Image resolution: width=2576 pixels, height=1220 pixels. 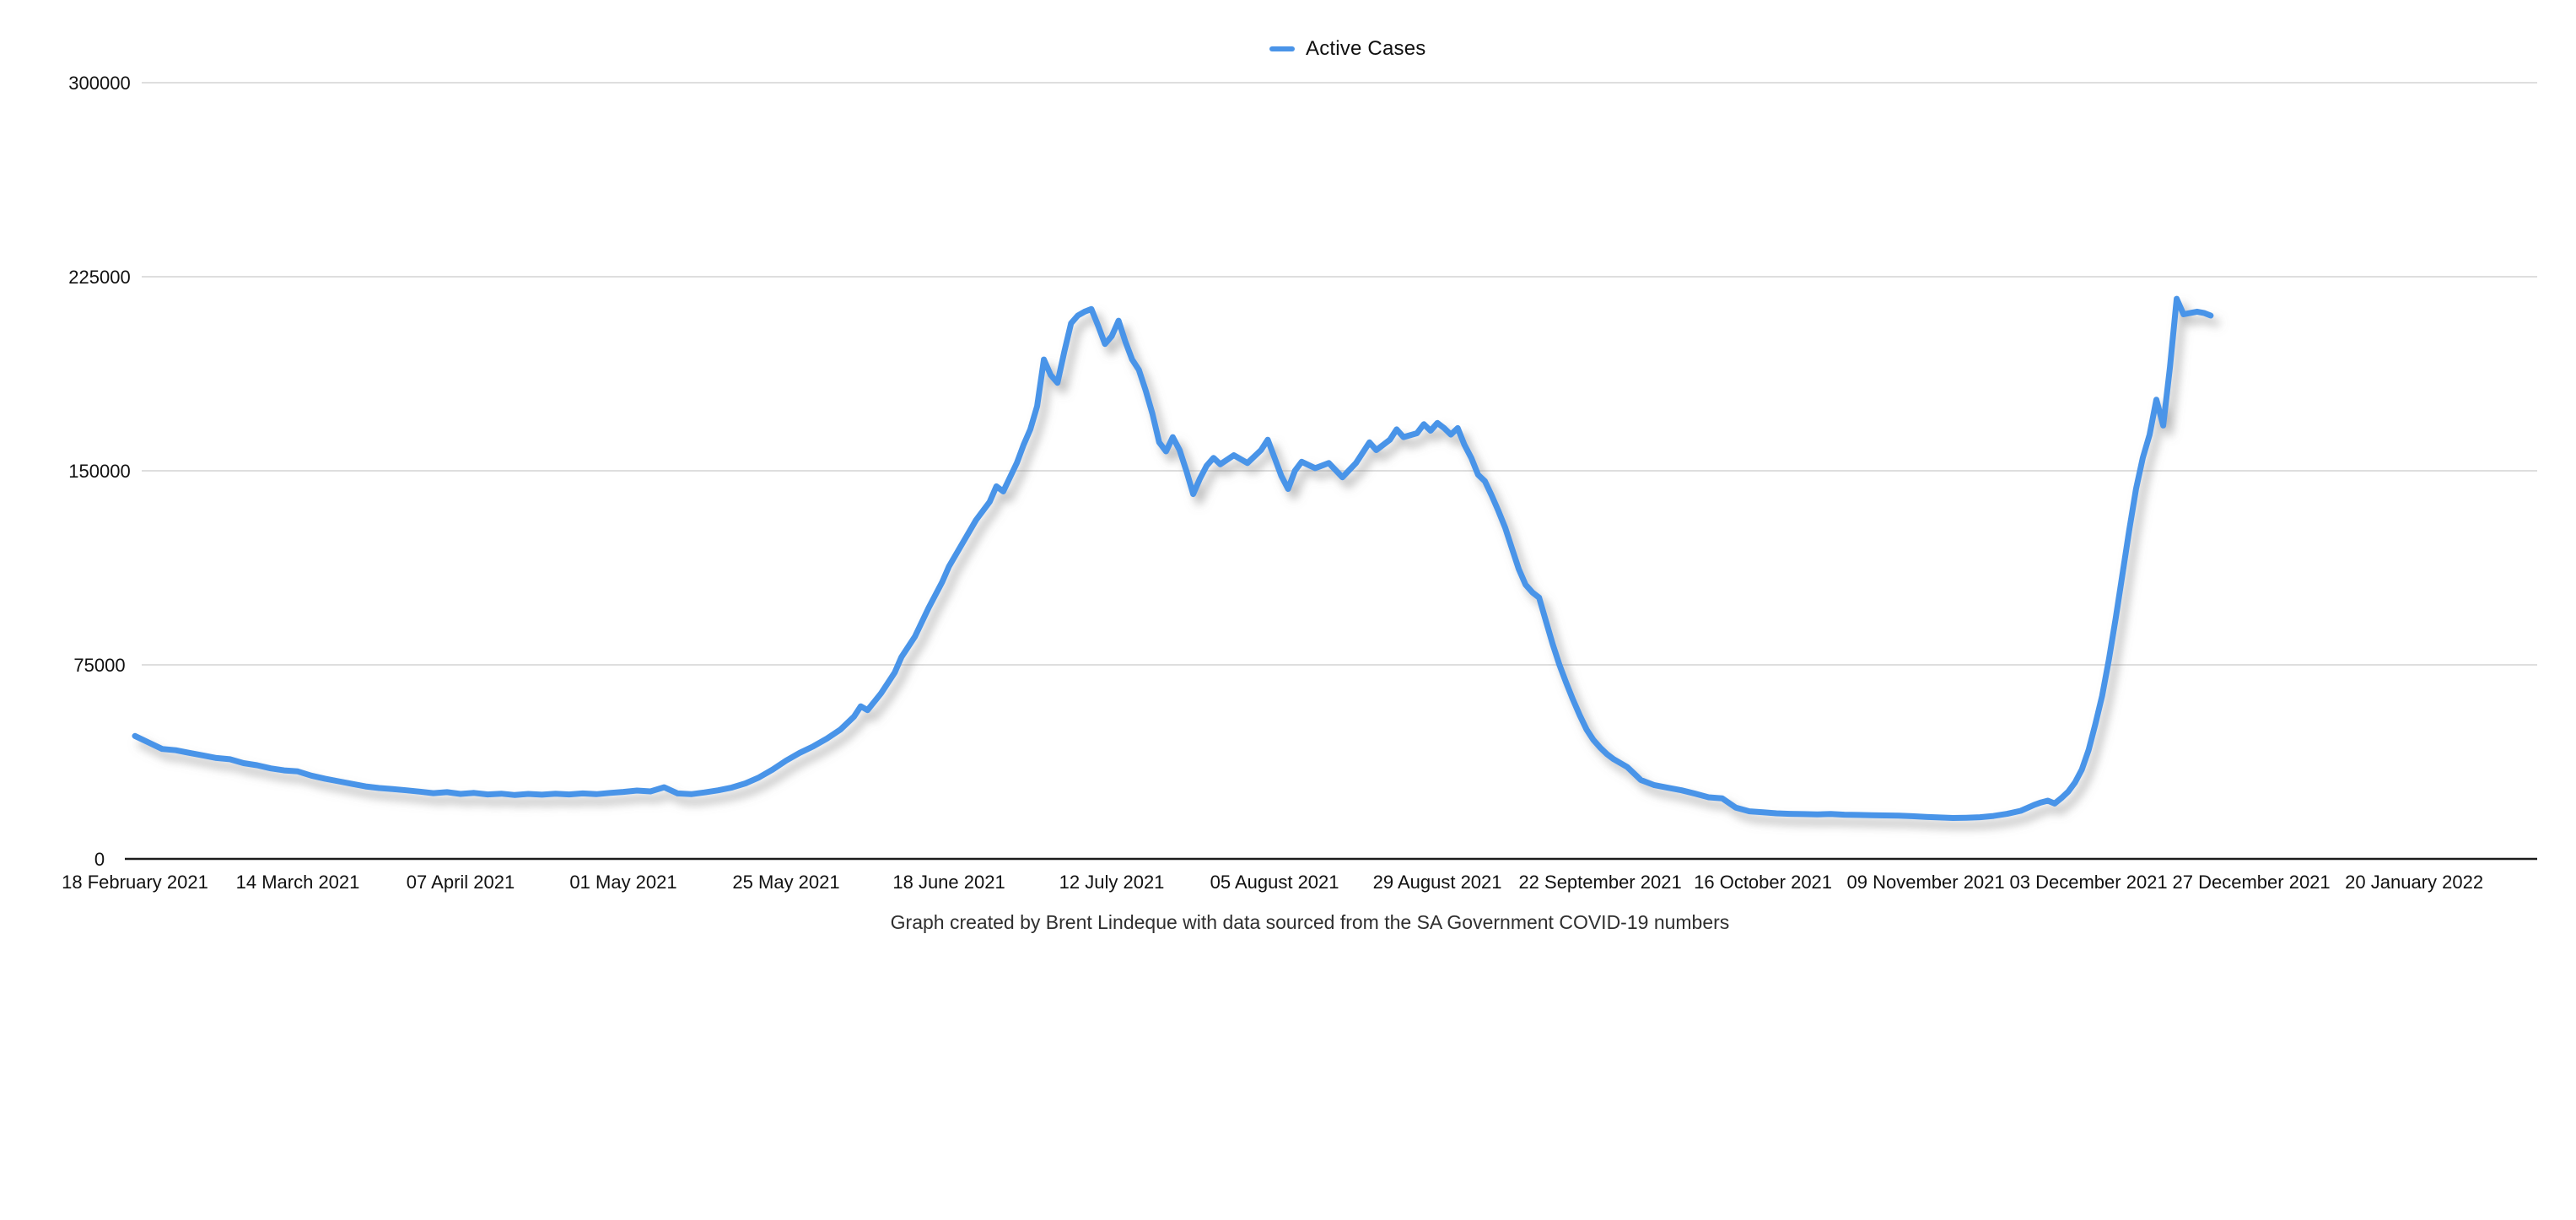 I want to click on y-tick-label: 300000, so click(x=99, y=83).